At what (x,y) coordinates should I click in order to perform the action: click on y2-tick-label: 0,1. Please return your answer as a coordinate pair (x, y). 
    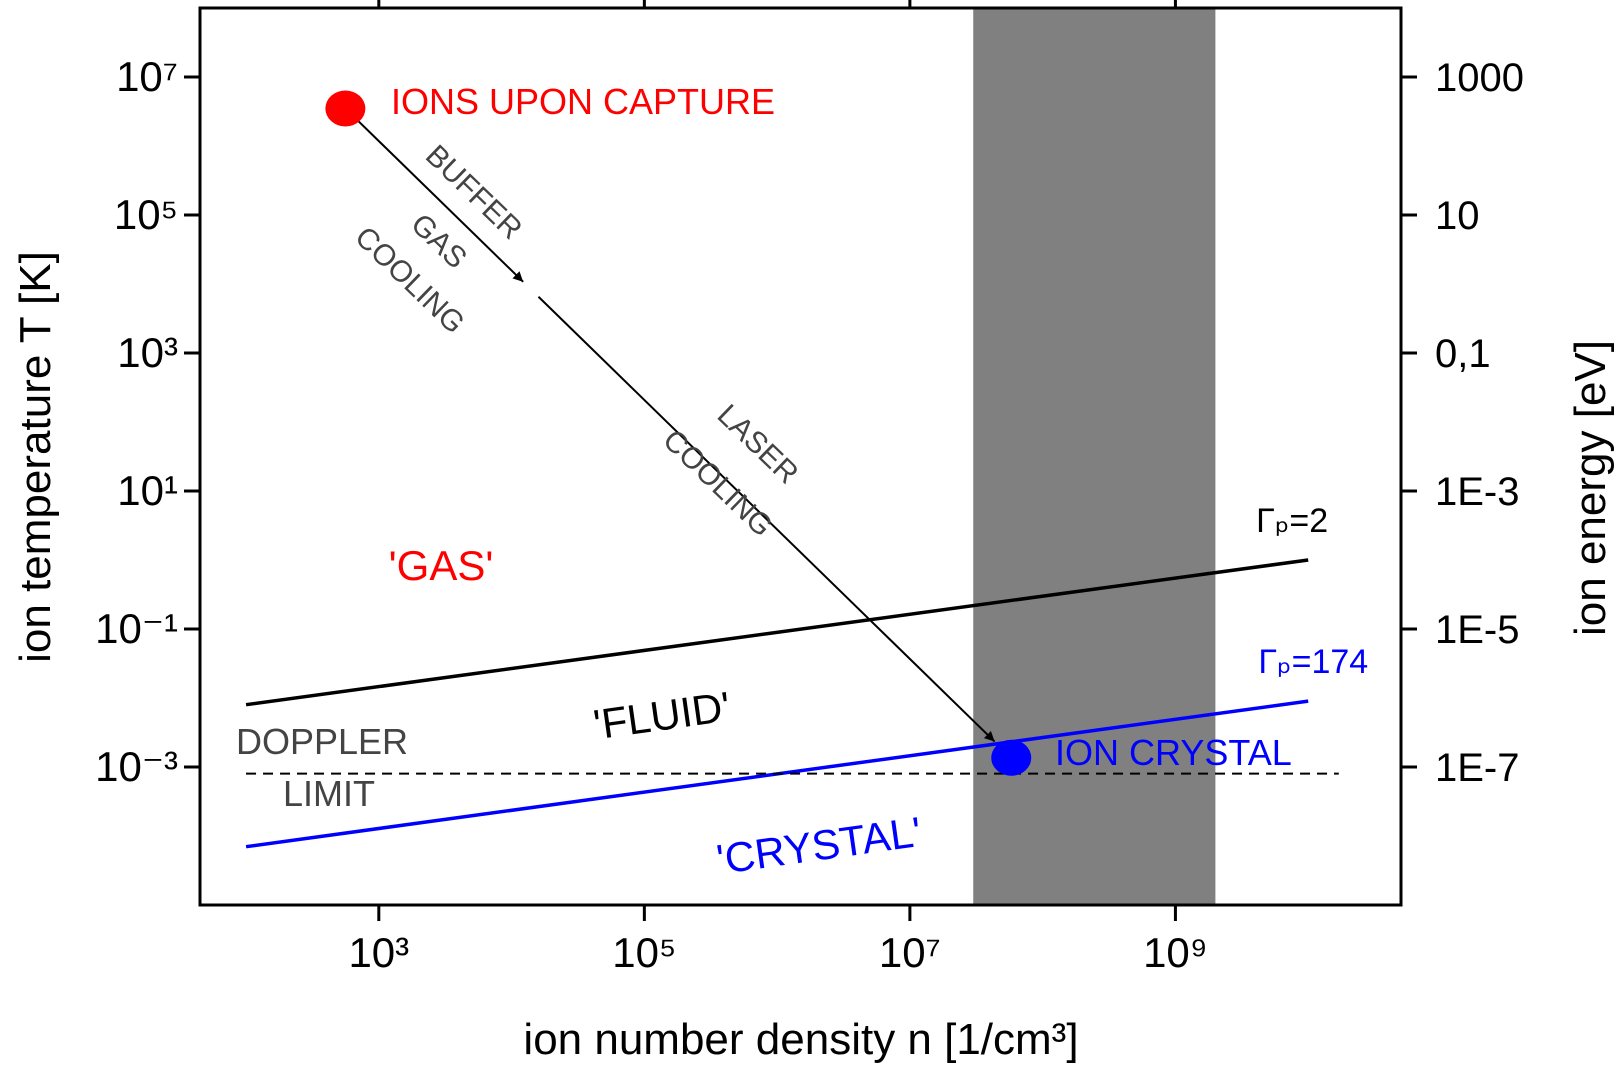
    Looking at the image, I should click on (1463, 354).